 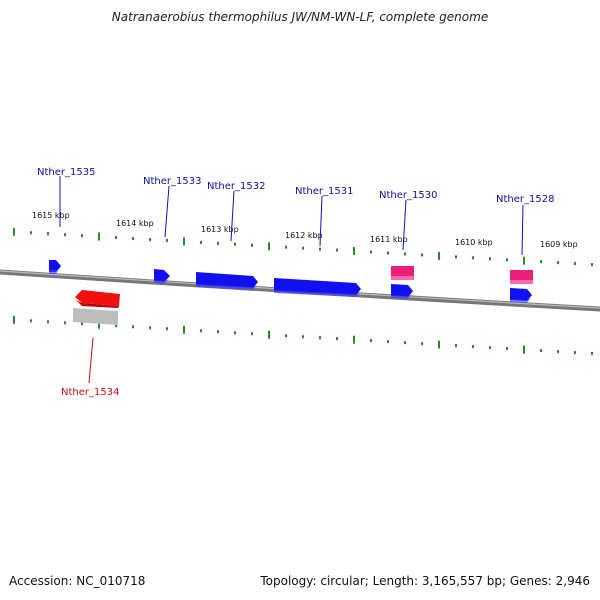 What do you see at coordinates (474, 242) in the screenshot?
I see `ruler-label: 1610 kbp` at bounding box center [474, 242].